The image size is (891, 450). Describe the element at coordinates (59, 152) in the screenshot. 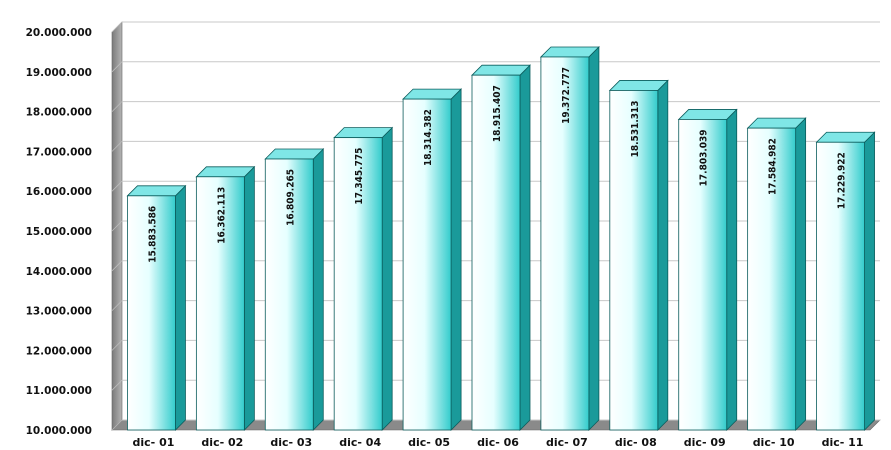

I see `y-tick-label: 17.000.000` at that location.